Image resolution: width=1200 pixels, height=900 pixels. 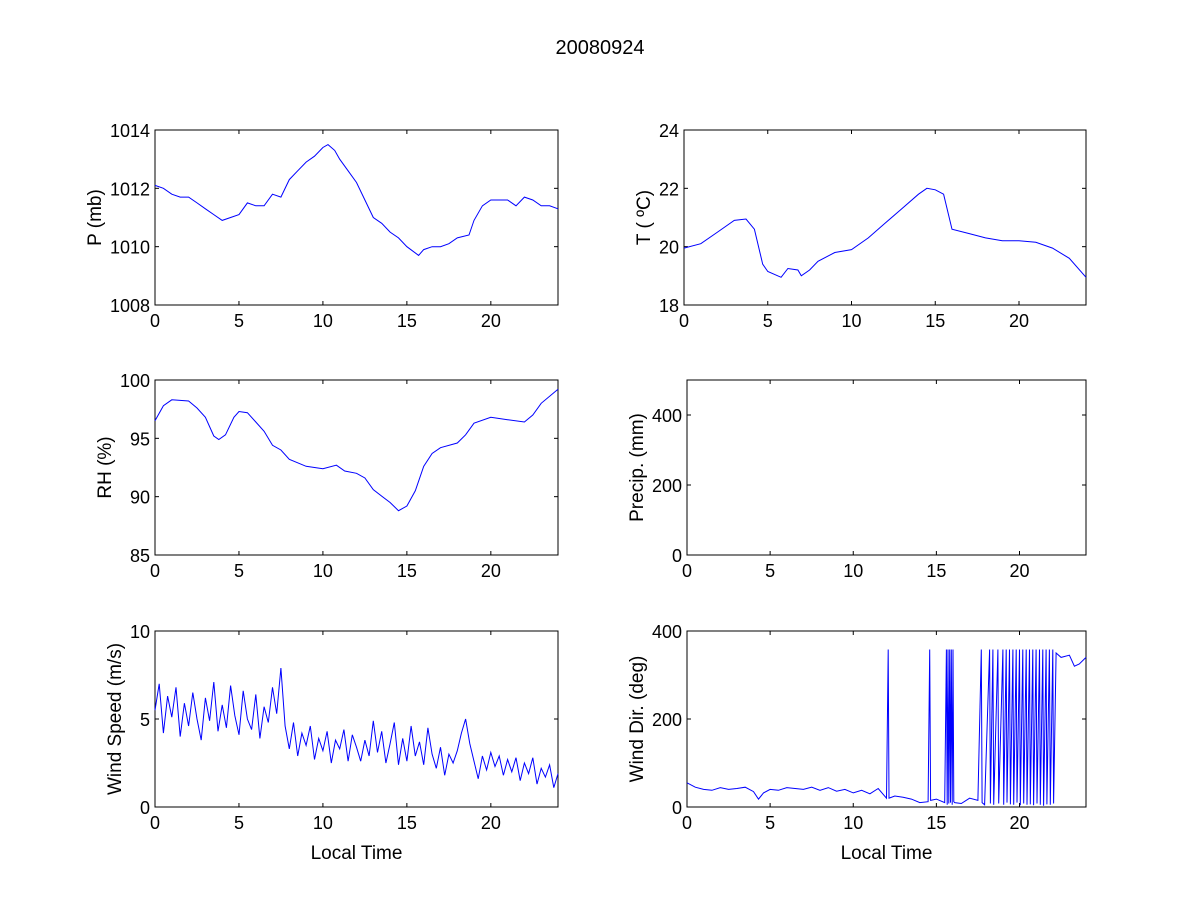 I want to click on y-tick-label: 1010, so click(x=130, y=248).